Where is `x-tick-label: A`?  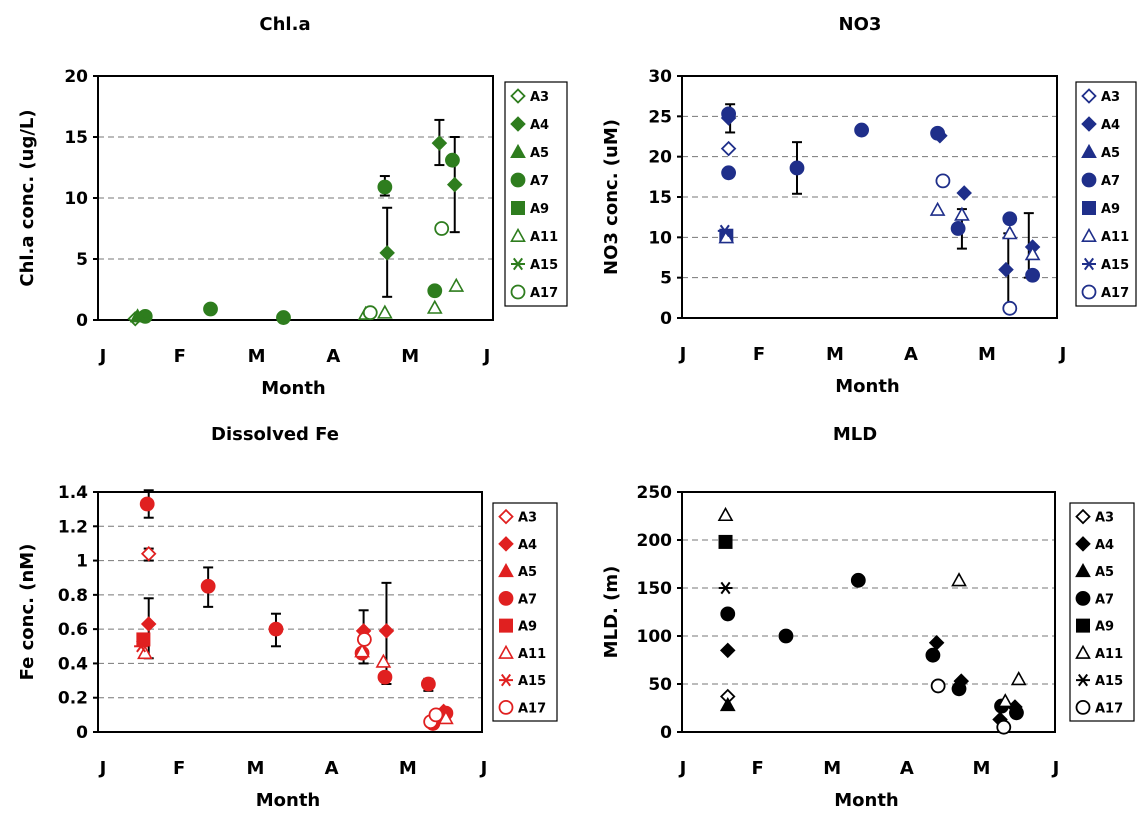 x-tick-label: A is located at coordinates (333, 356).